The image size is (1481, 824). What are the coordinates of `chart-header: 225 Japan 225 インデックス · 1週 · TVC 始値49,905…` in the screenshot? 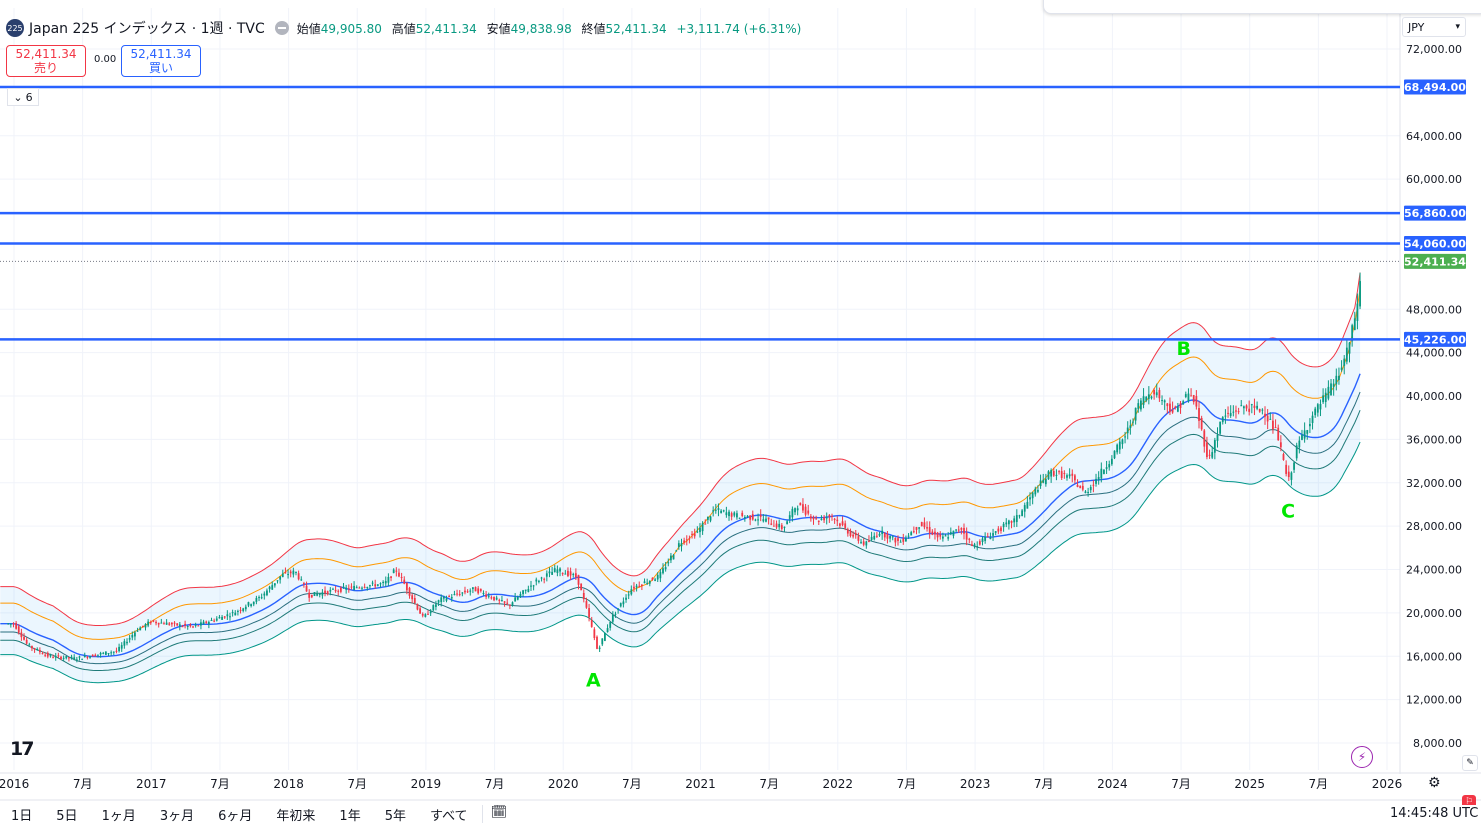 It's located at (403, 28).